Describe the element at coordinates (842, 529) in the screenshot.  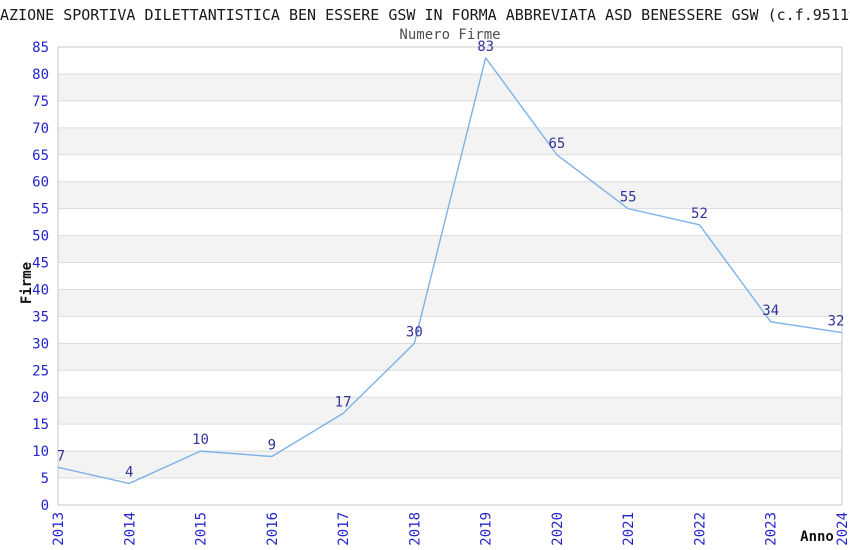
I see `x-tick-label: 2024` at that location.